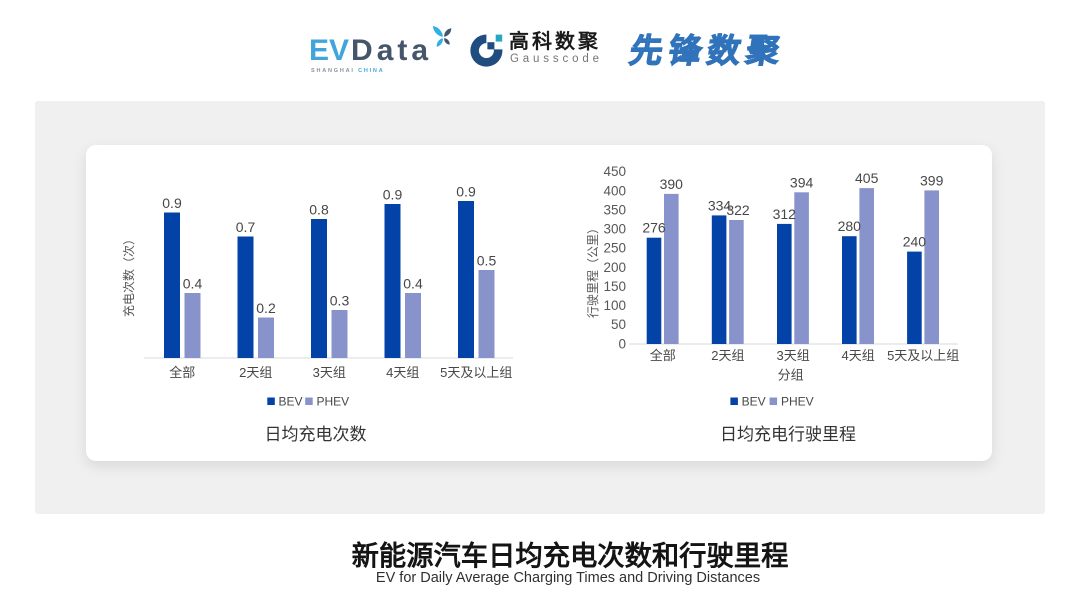 Image resolution: width=1080 pixels, height=608 pixels. What do you see at coordinates (867, 178) in the screenshot?
I see `svg-text: 405` at bounding box center [867, 178].